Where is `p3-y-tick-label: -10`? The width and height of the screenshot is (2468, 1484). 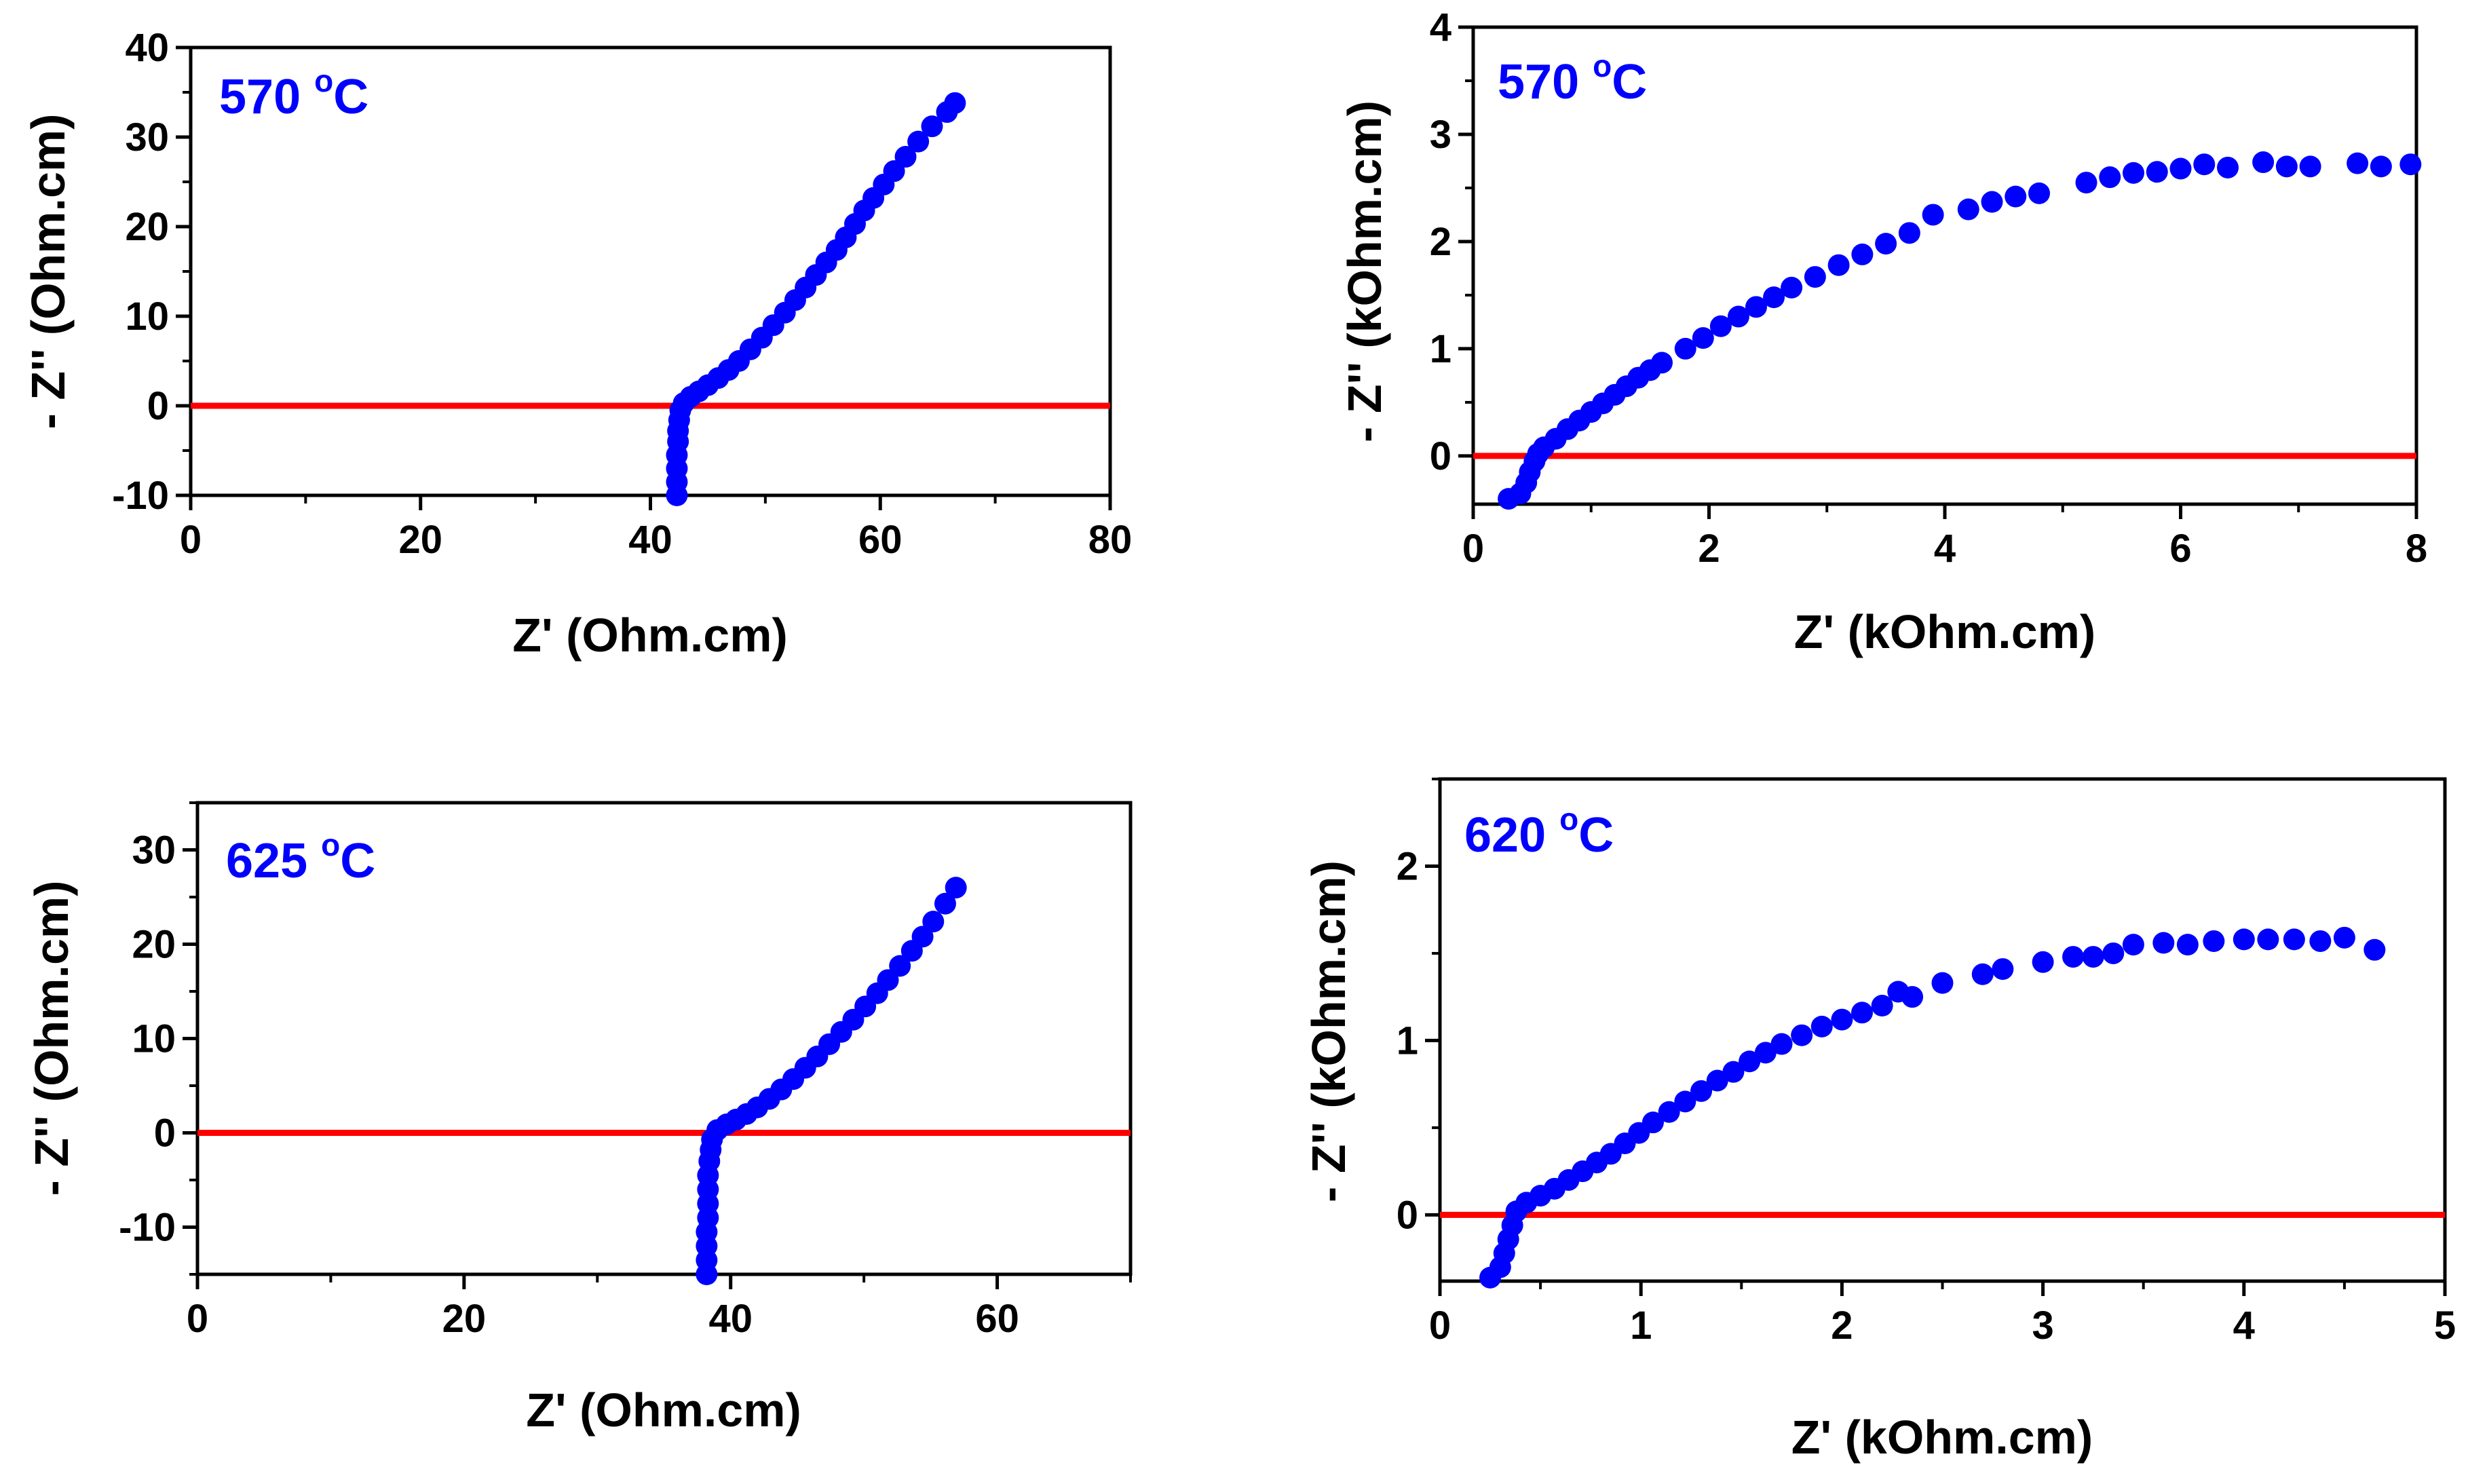
p3-y-tick-label: -10 is located at coordinates (148, 1228).